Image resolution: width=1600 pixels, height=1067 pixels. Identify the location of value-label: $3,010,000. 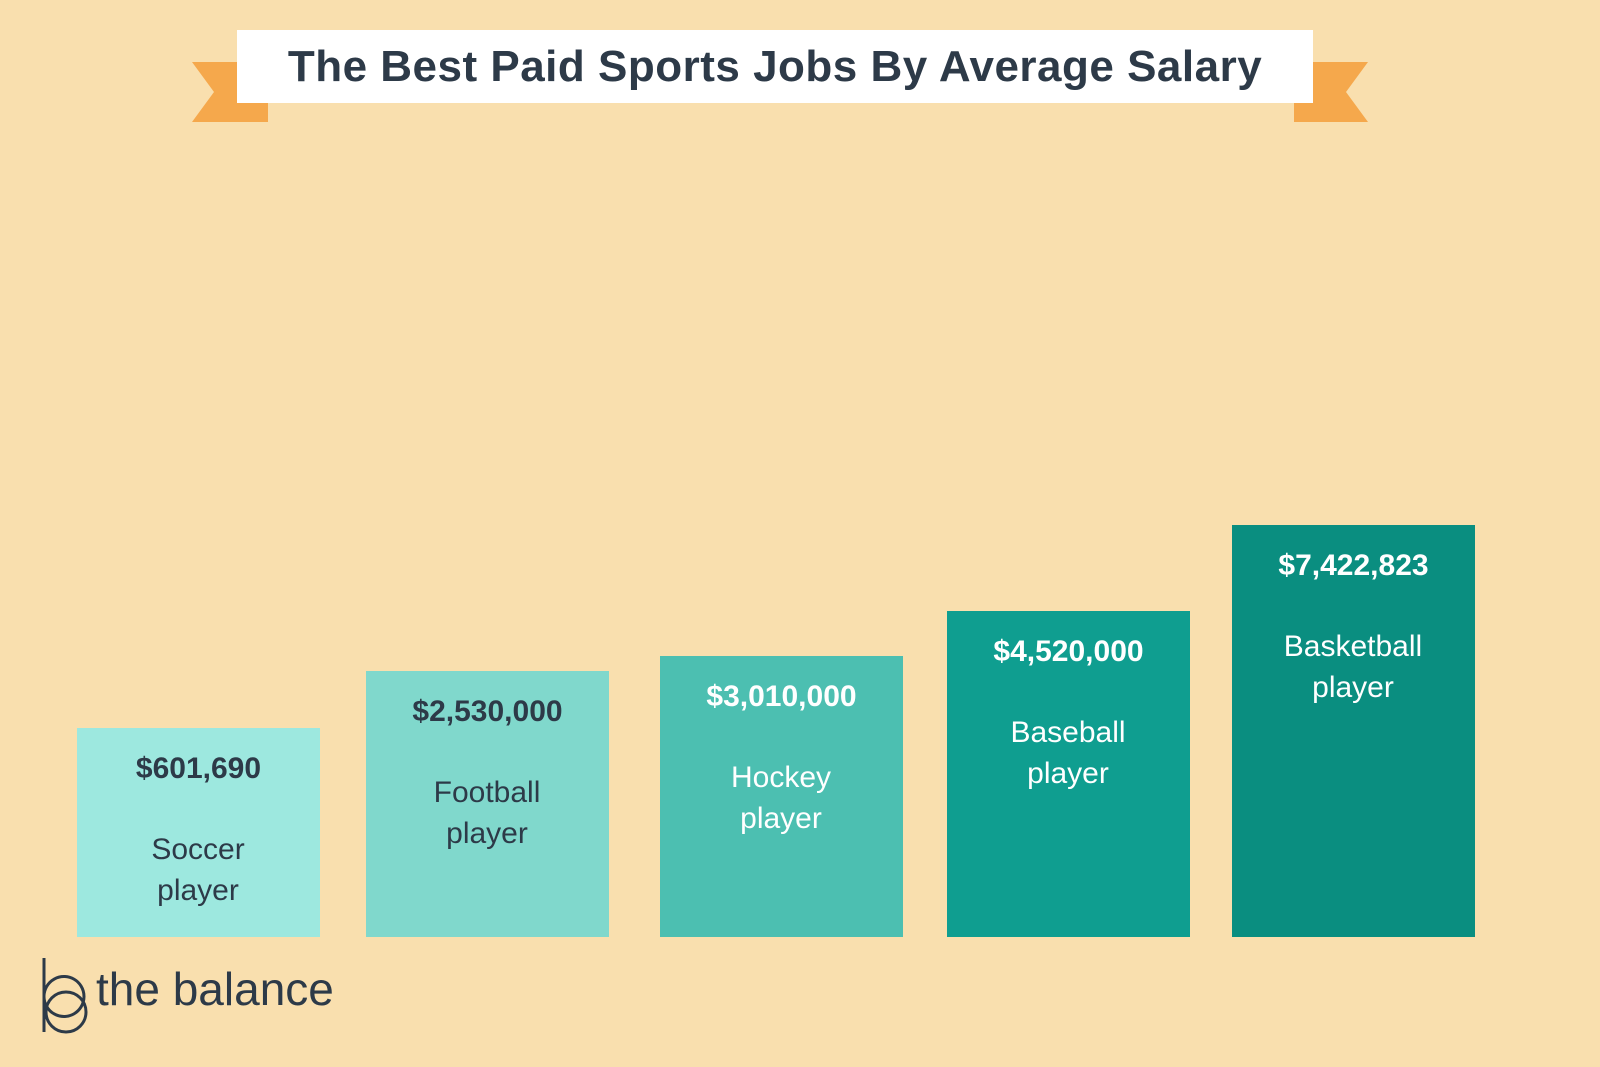
(781, 697).